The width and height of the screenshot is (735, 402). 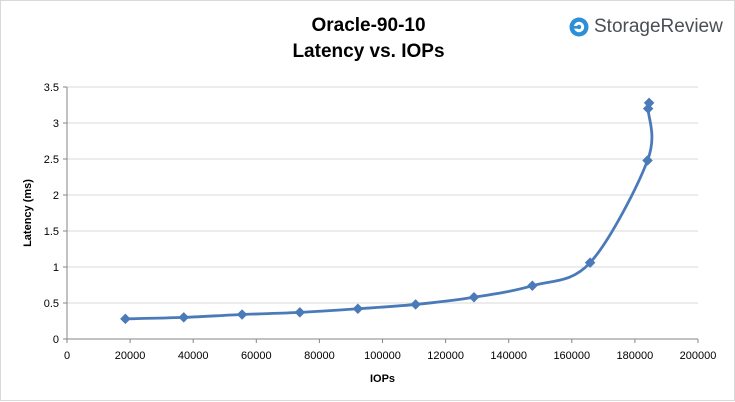 What do you see at coordinates (698, 356) in the screenshot?
I see `x-tick-label: 200000` at bounding box center [698, 356].